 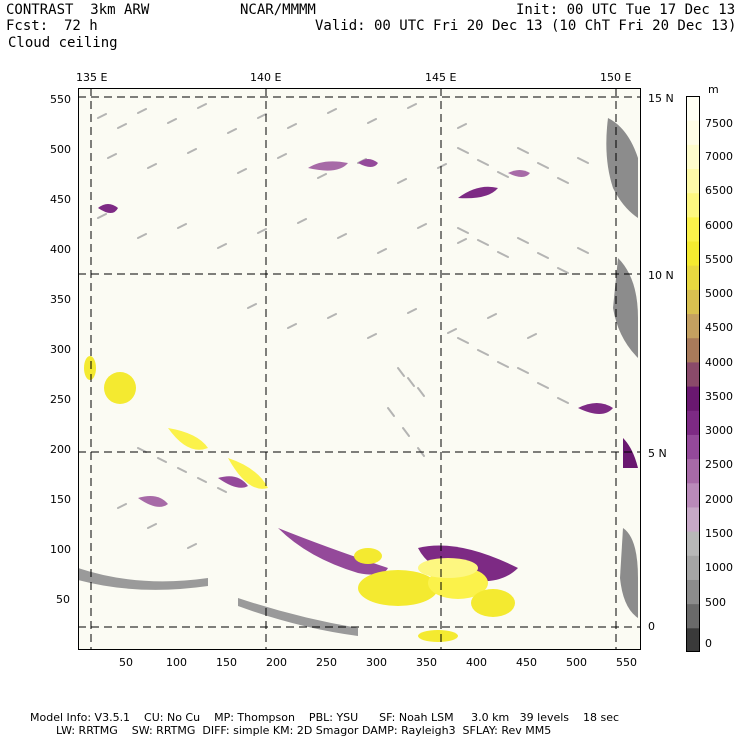 What do you see at coordinates (60, 149) in the screenshot?
I see `y-tick-label: 500` at bounding box center [60, 149].